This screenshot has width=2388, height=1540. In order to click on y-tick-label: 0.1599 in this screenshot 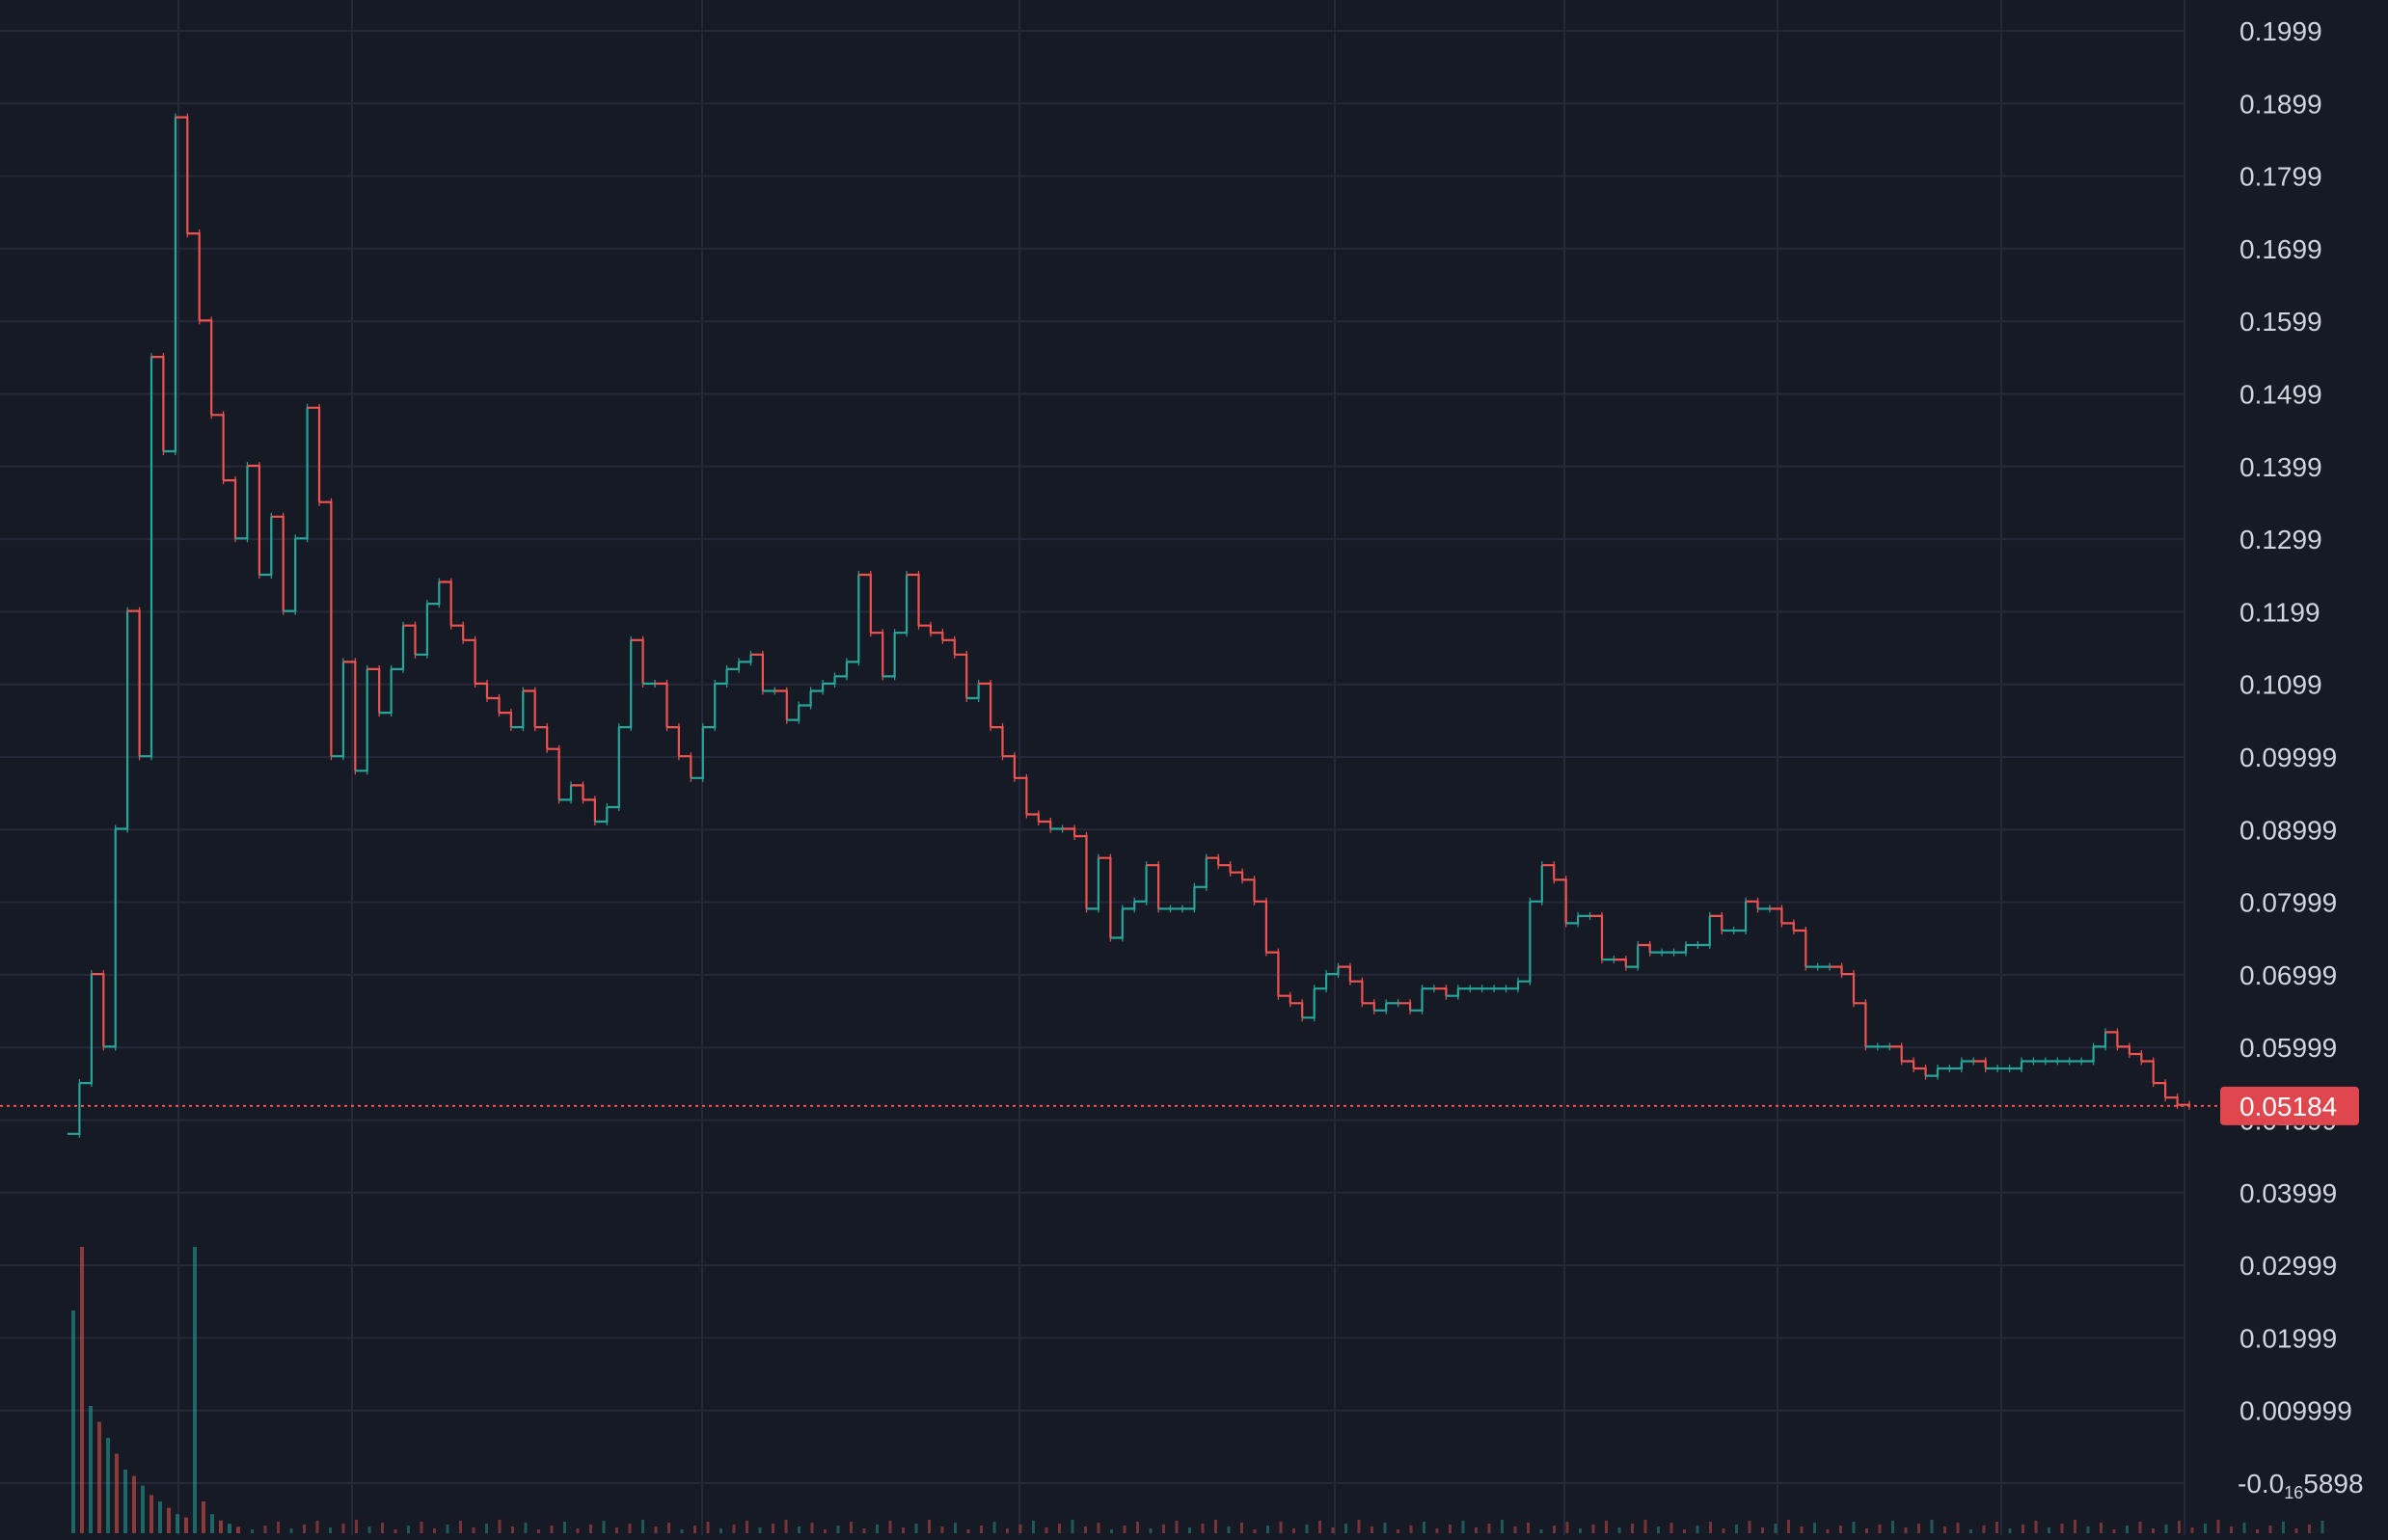, I will do `click(2281, 322)`.